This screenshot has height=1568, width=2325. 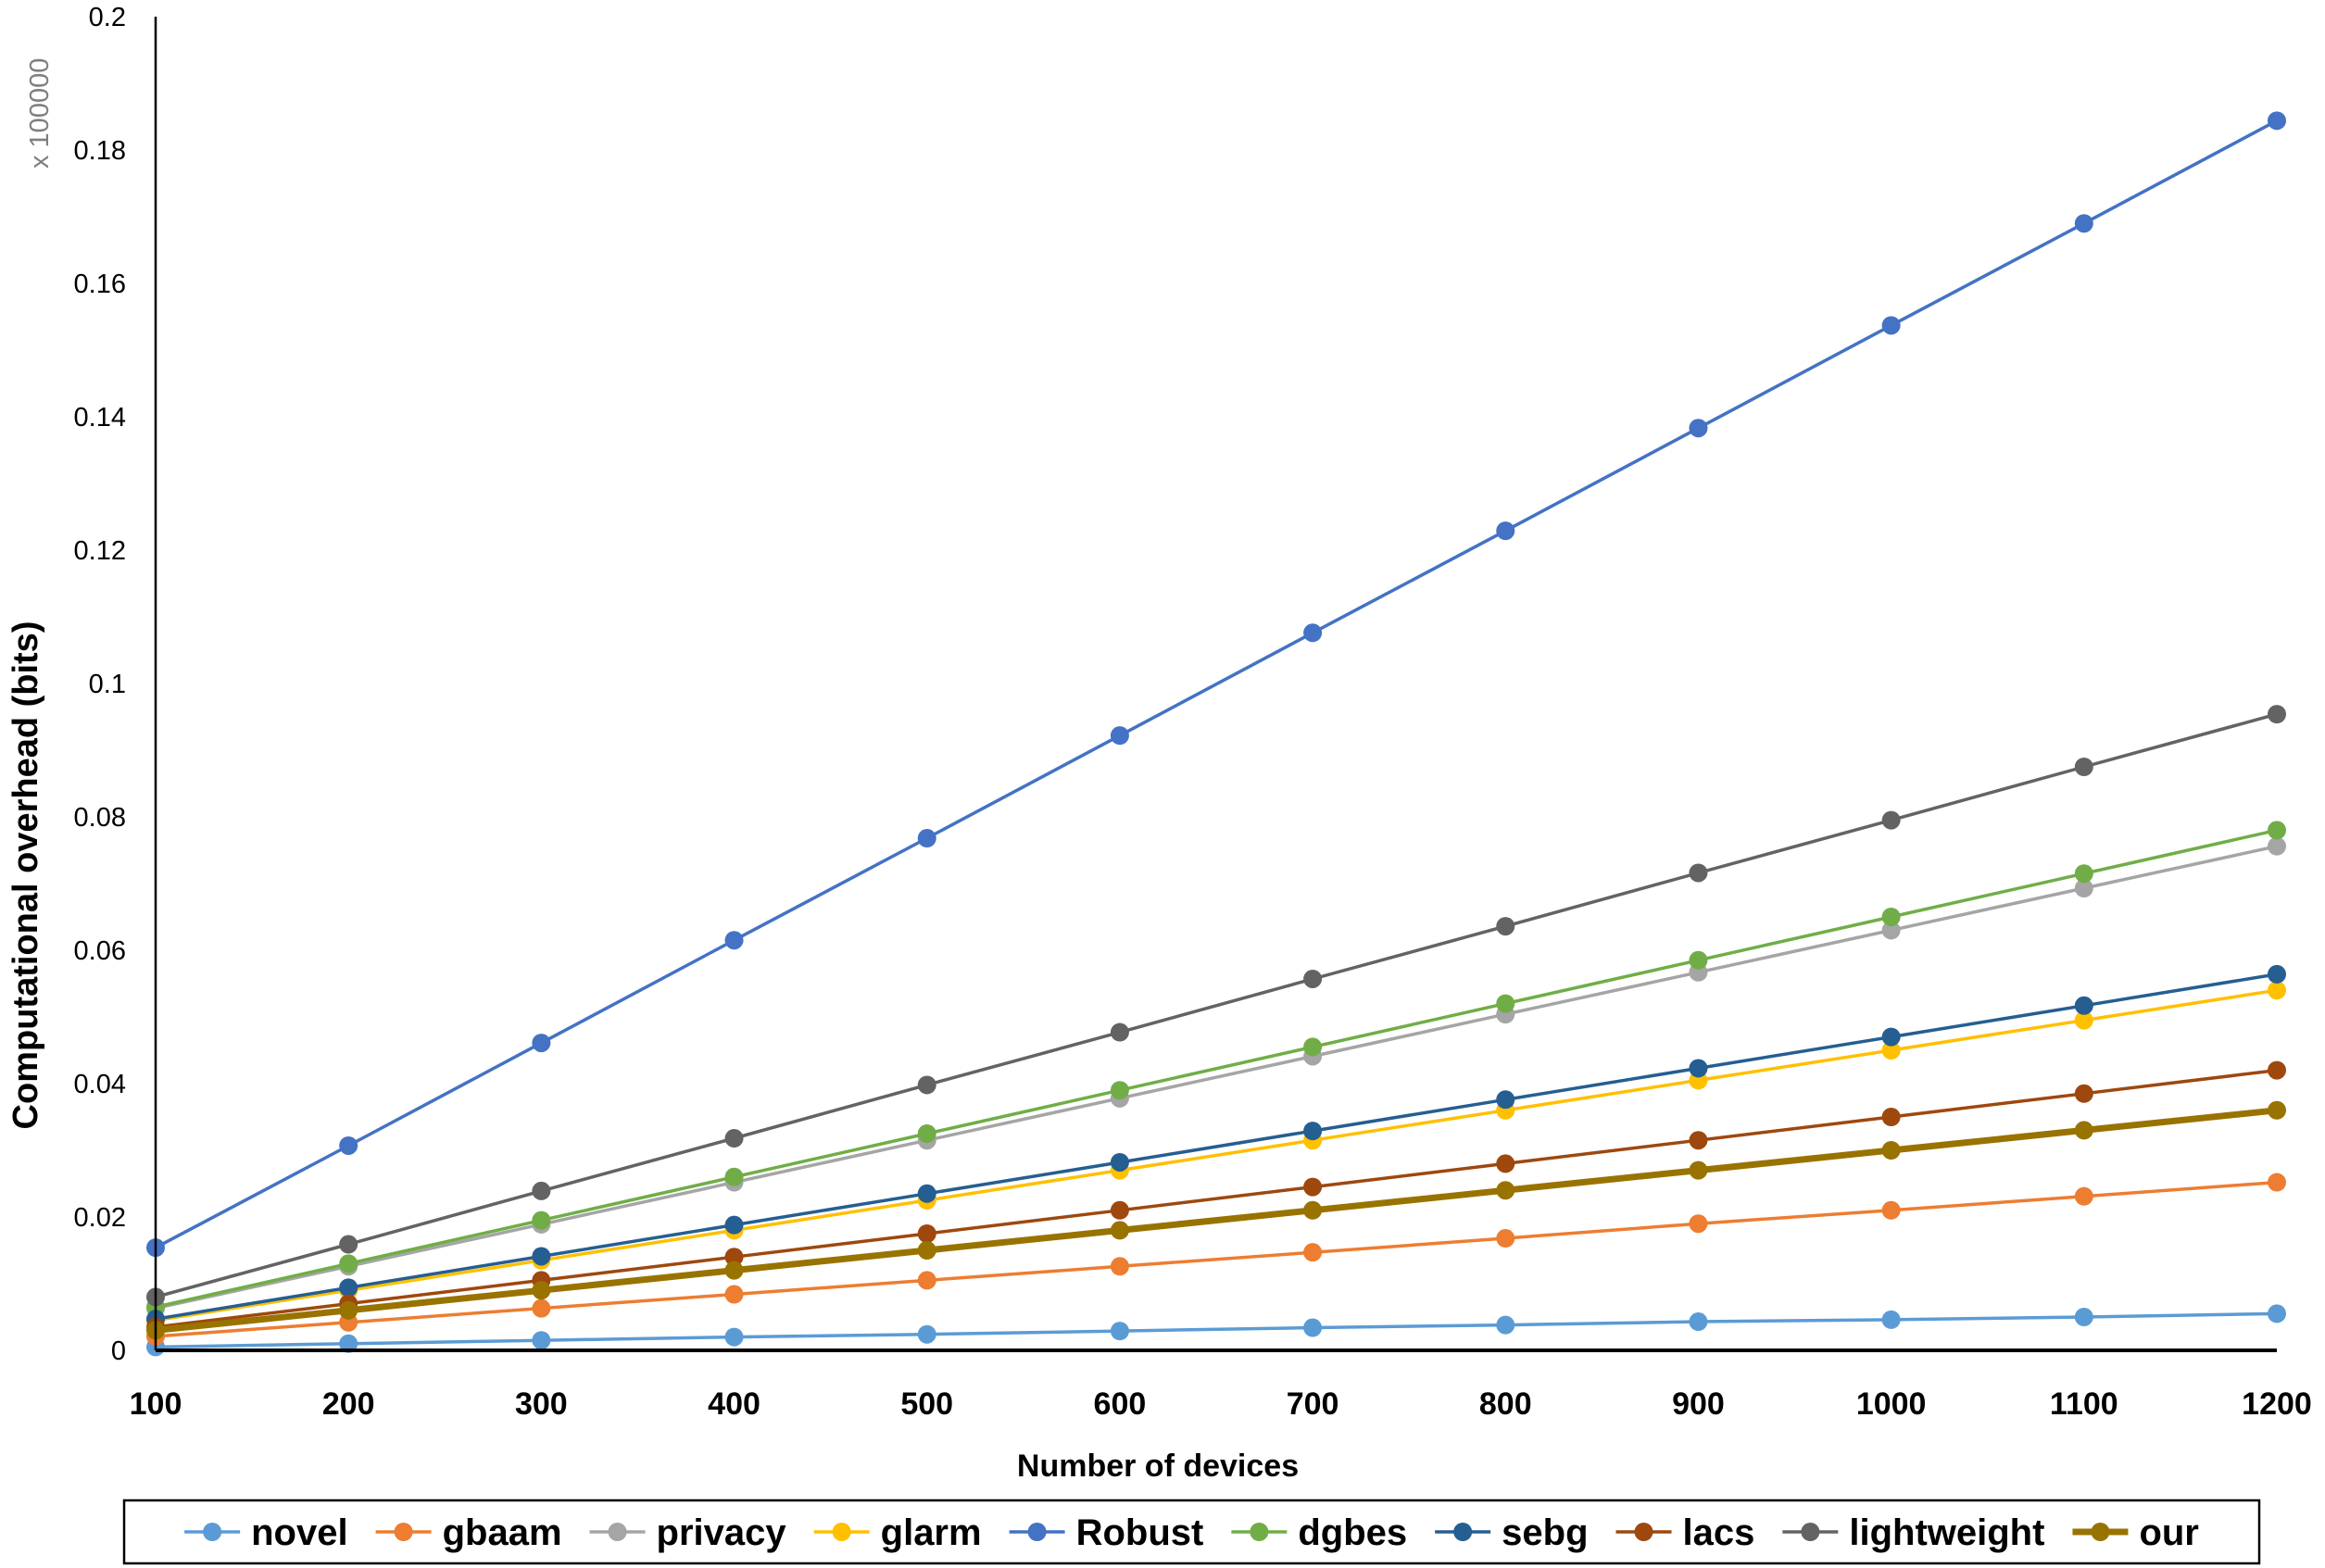 I want to click on x-tick-label: 400, so click(x=734, y=1404).